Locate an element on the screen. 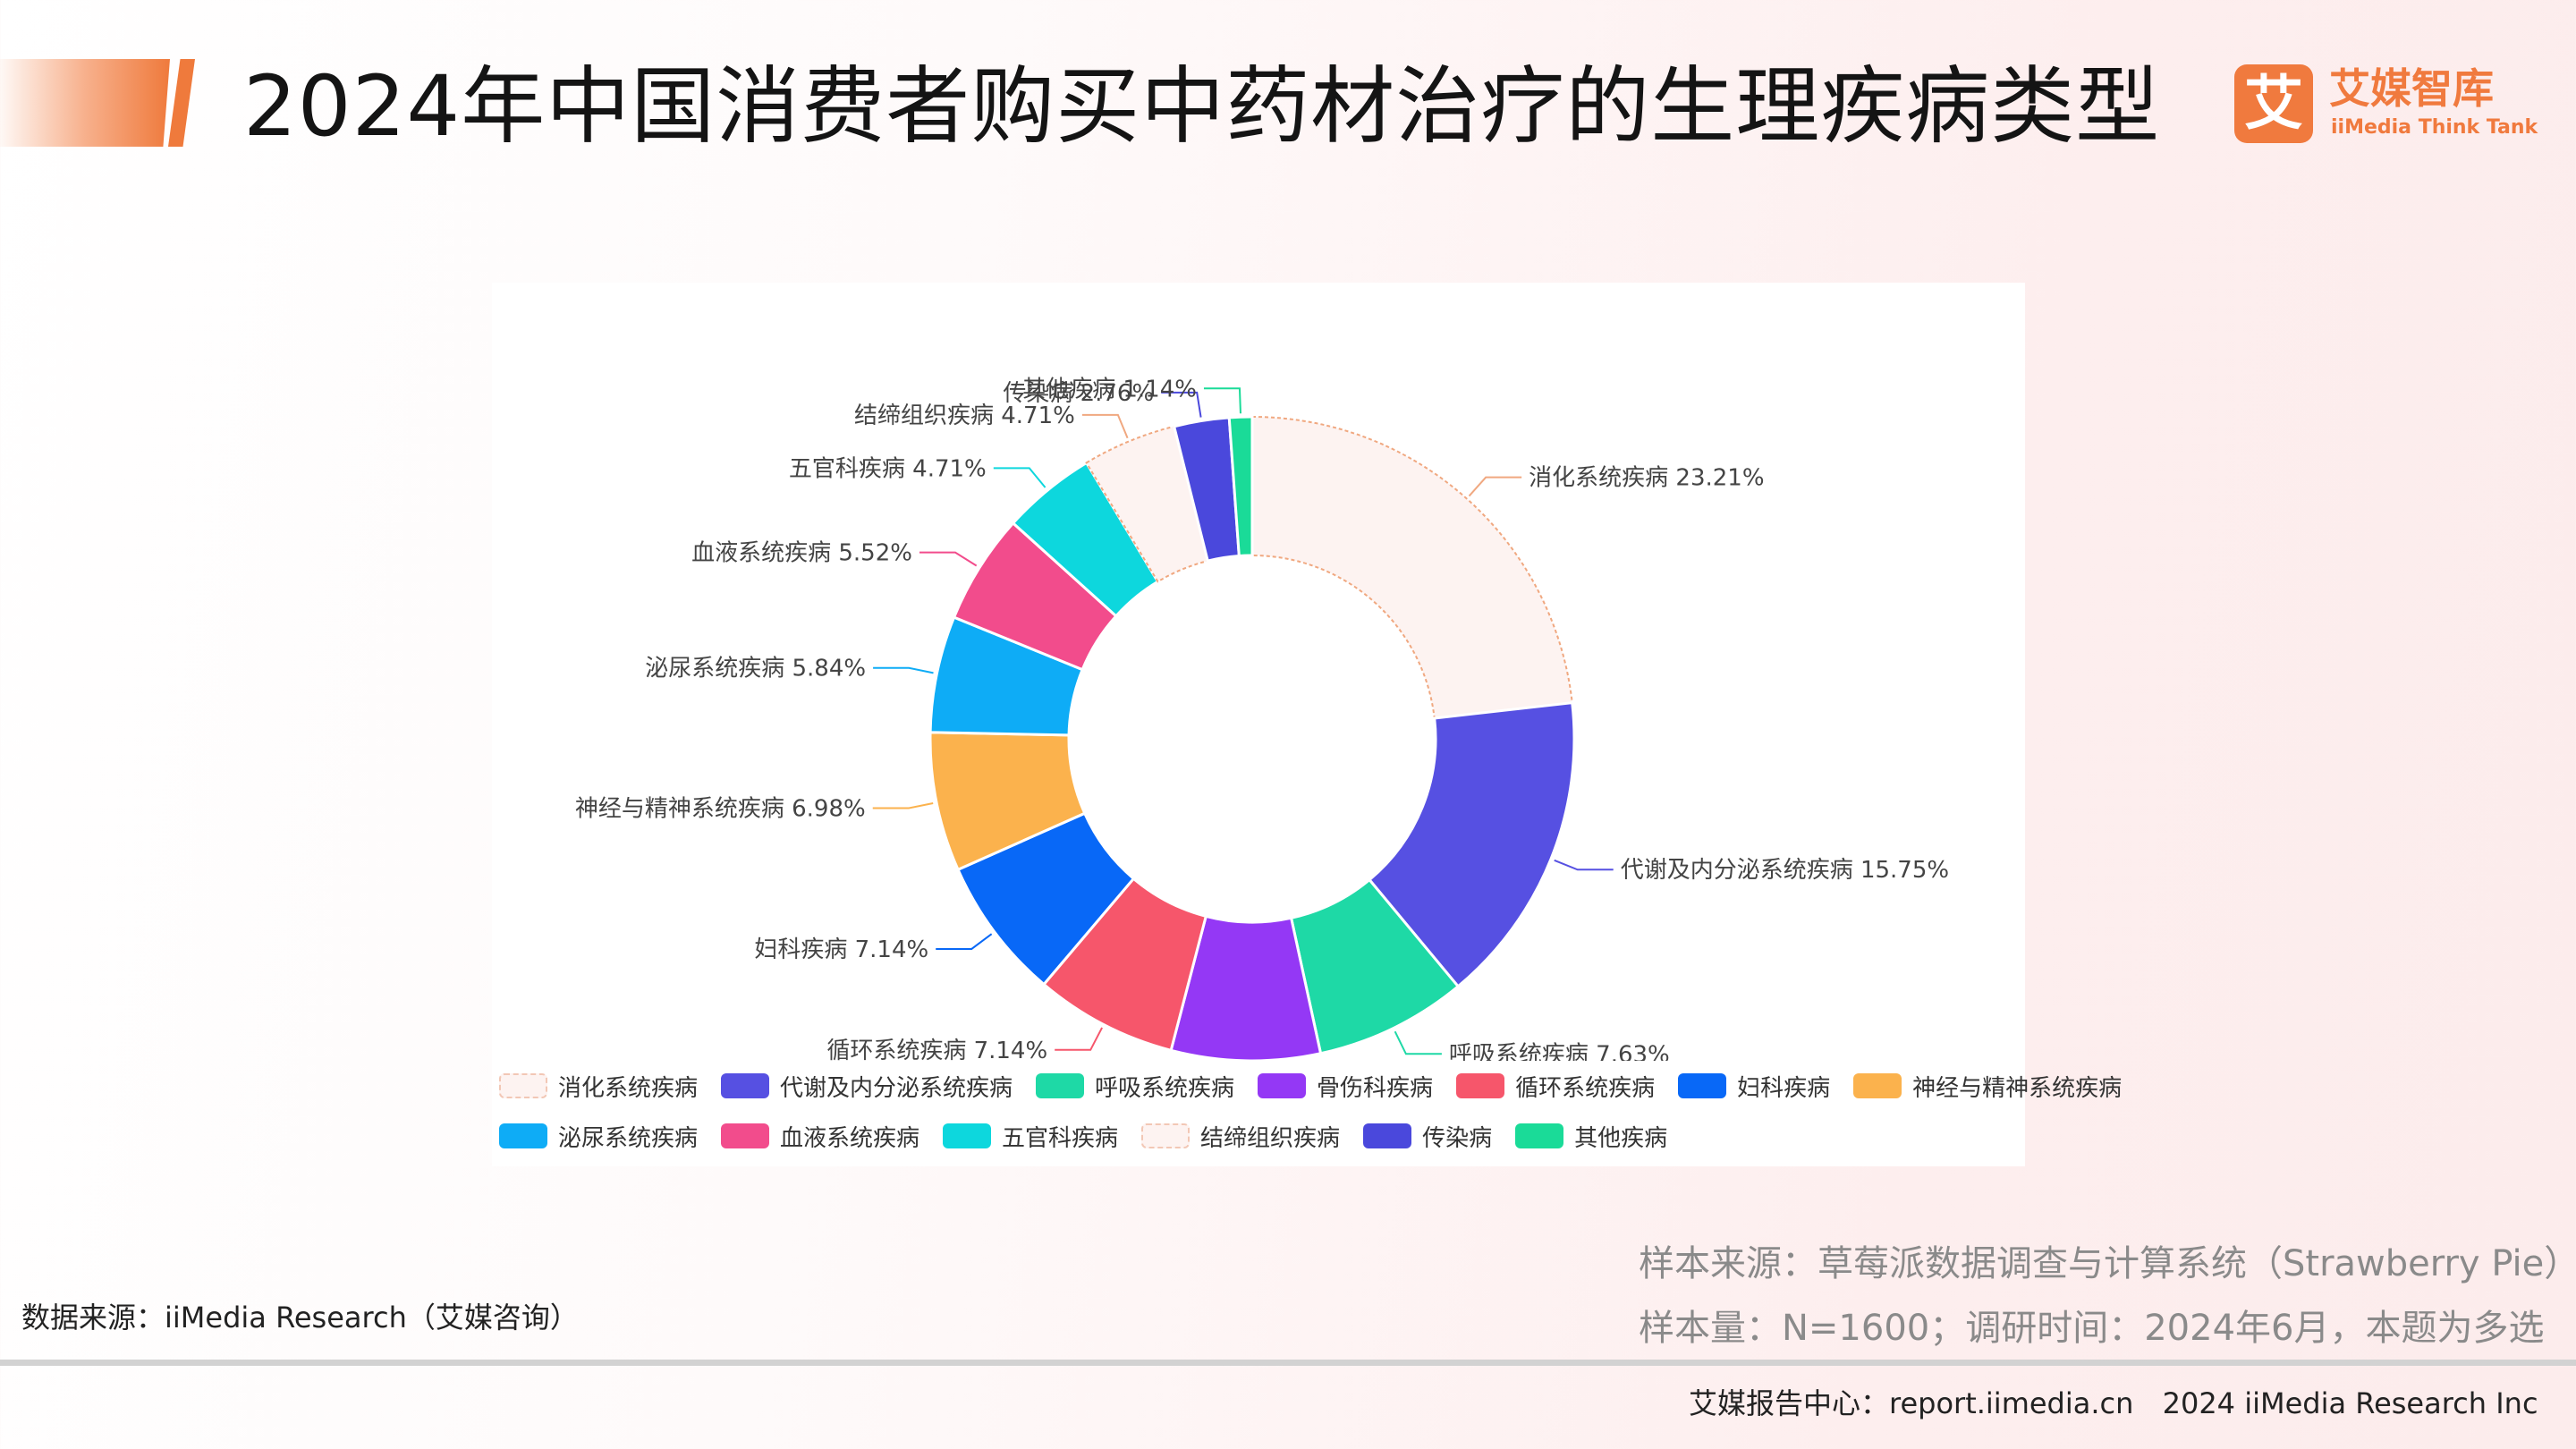  legend-label: 其他疾病 is located at coordinates (1621, 1138).